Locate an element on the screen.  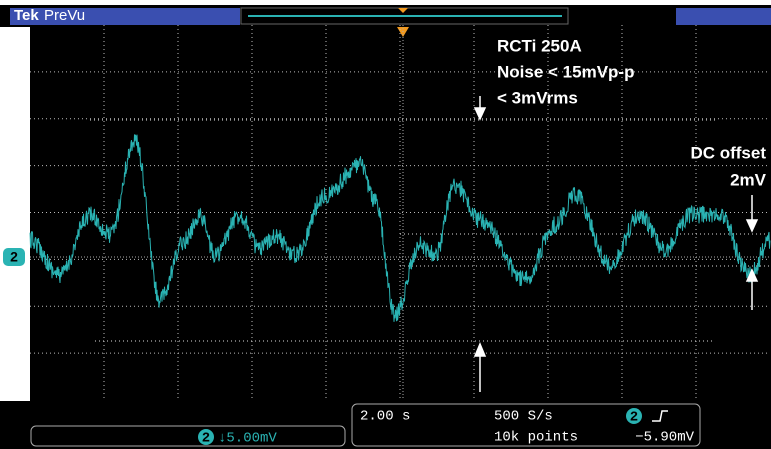
timebase: 2.00 s is located at coordinates (385, 417).